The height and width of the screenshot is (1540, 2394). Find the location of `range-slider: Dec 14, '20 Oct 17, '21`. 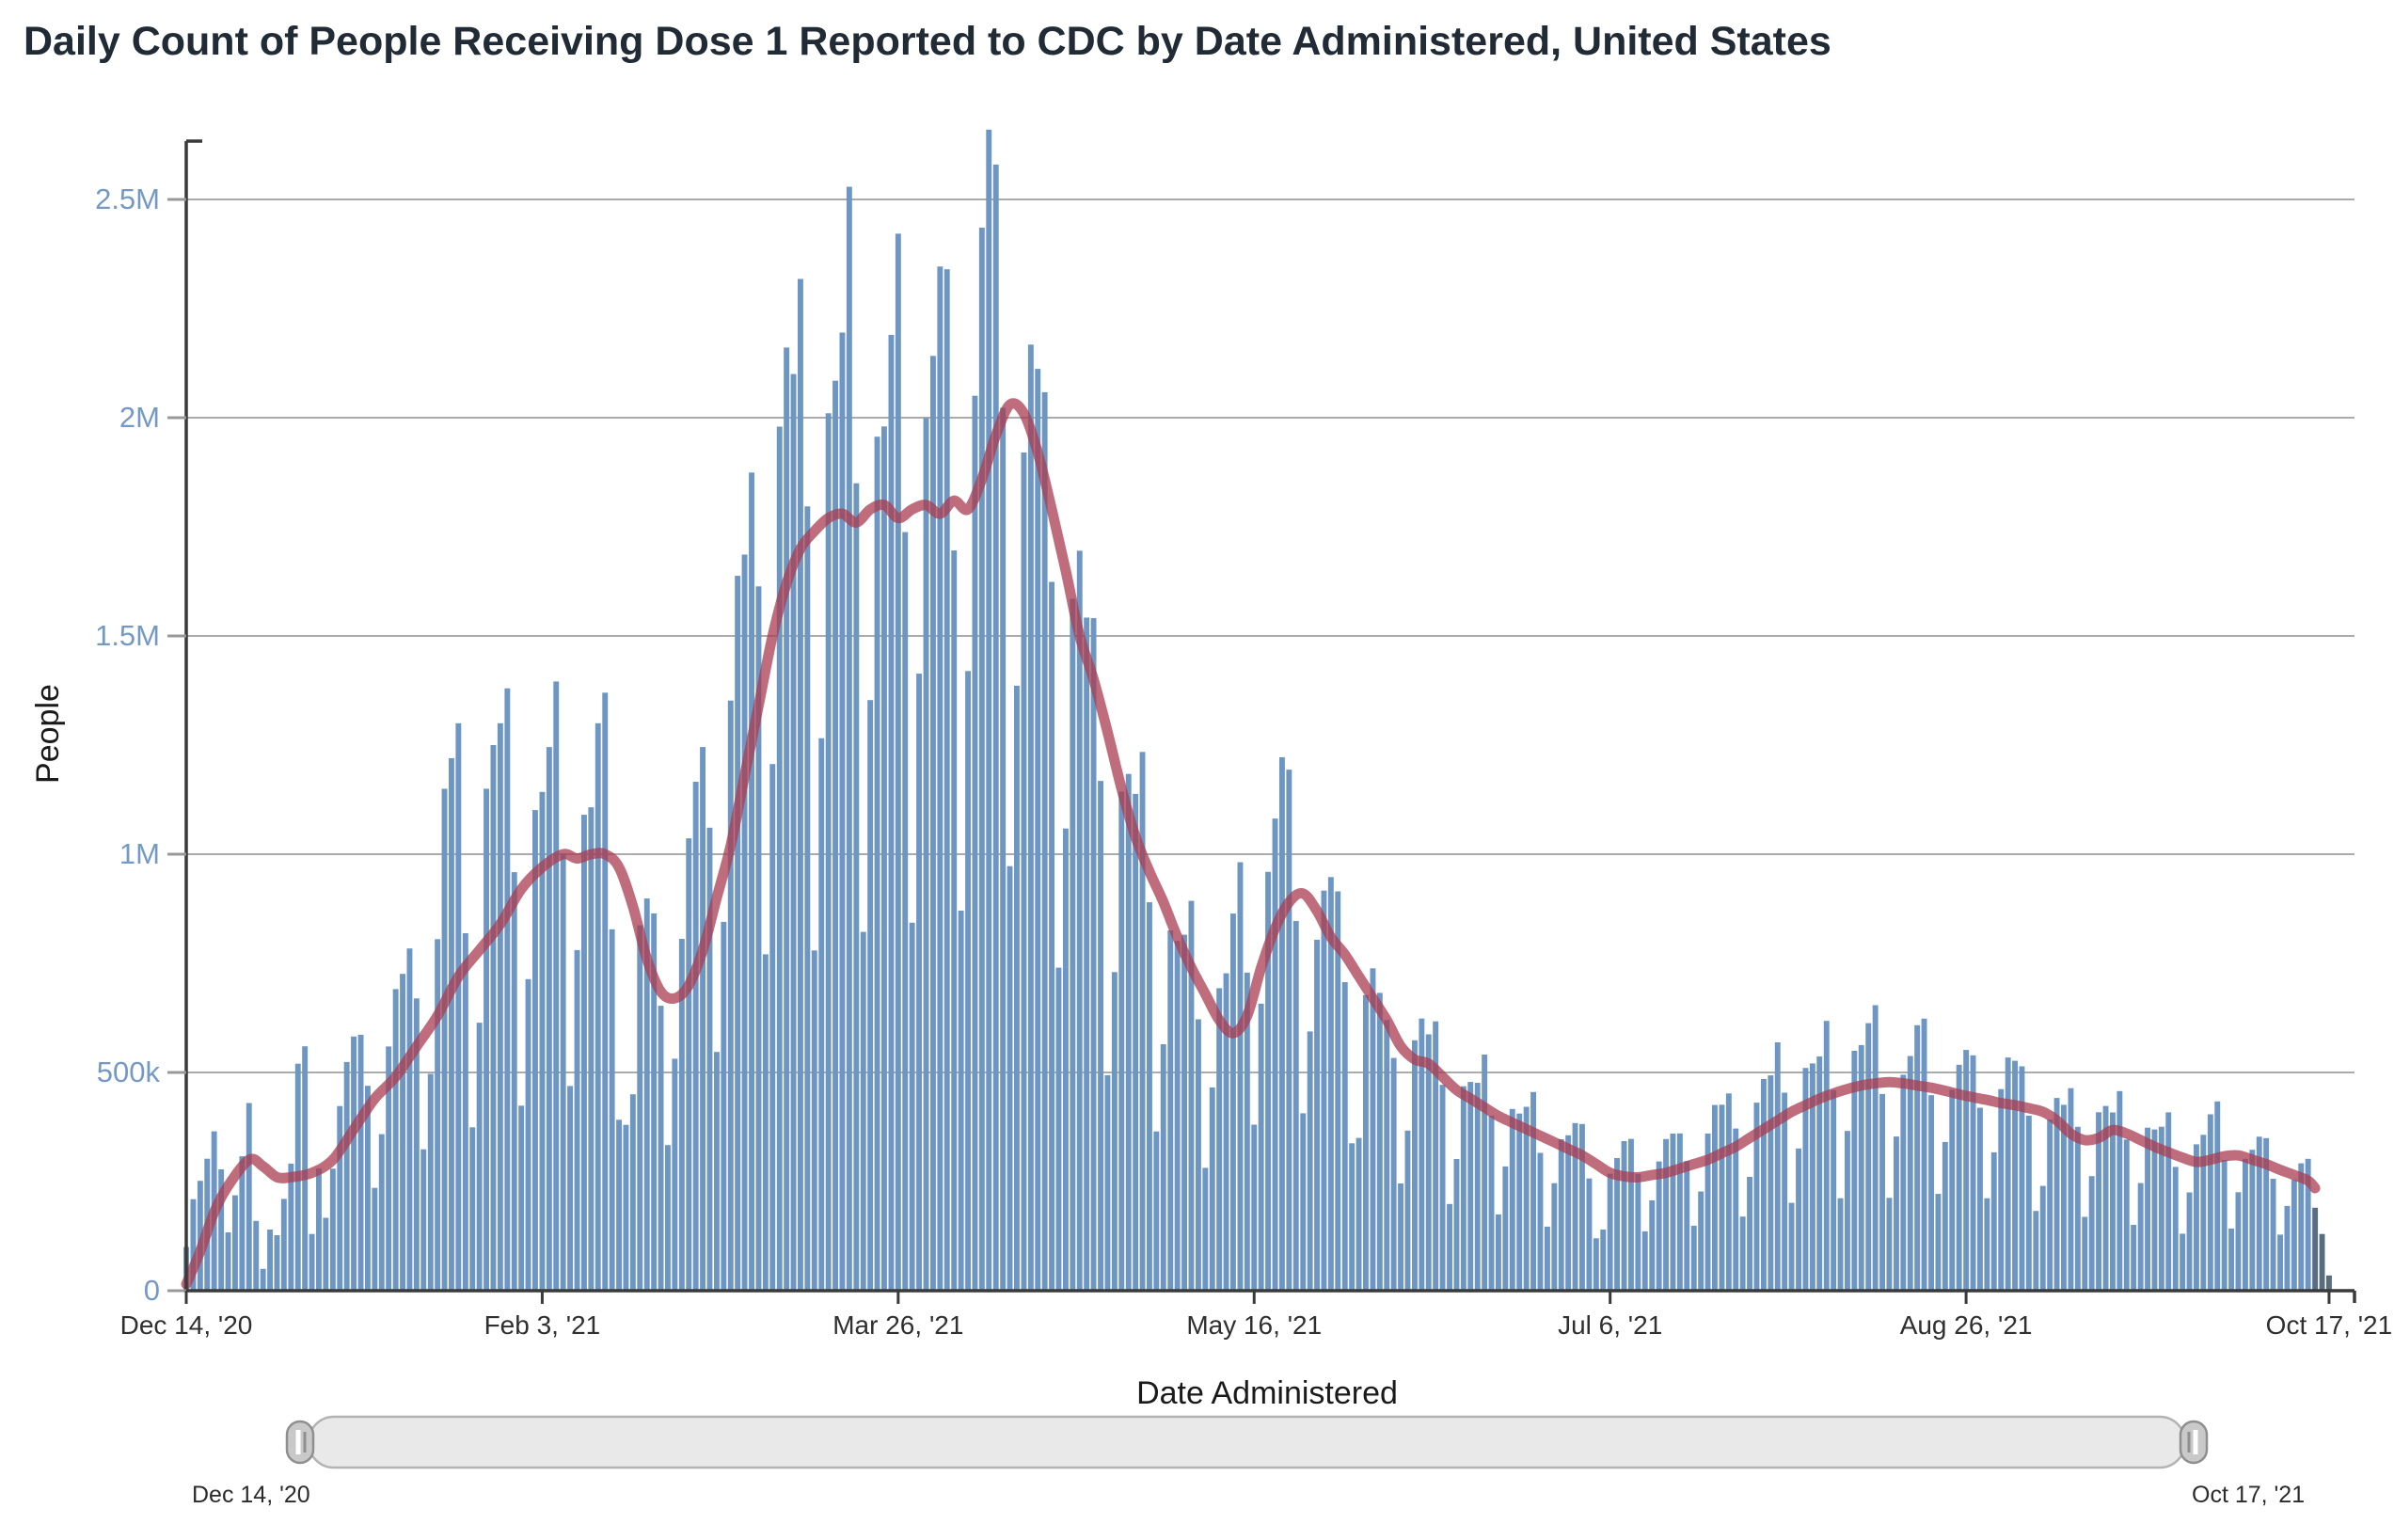

range-slider: Dec 14, '20 Oct 17, '21 is located at coordinates (1248, 1461).